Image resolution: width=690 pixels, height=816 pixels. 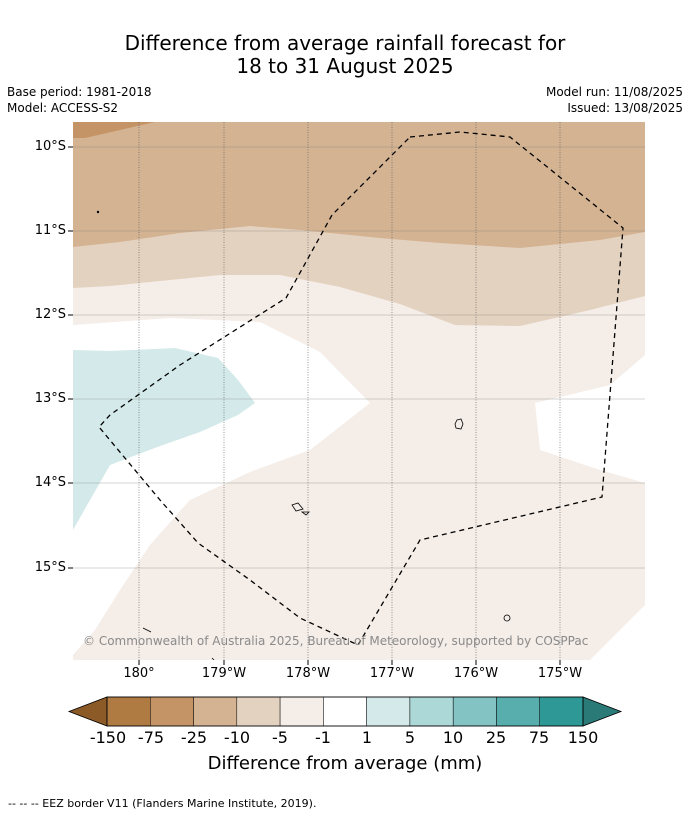 What do you see at coordinates (114, 130) in the screenshot?
I see `contour-minus75` at bounding box center [114, 130].